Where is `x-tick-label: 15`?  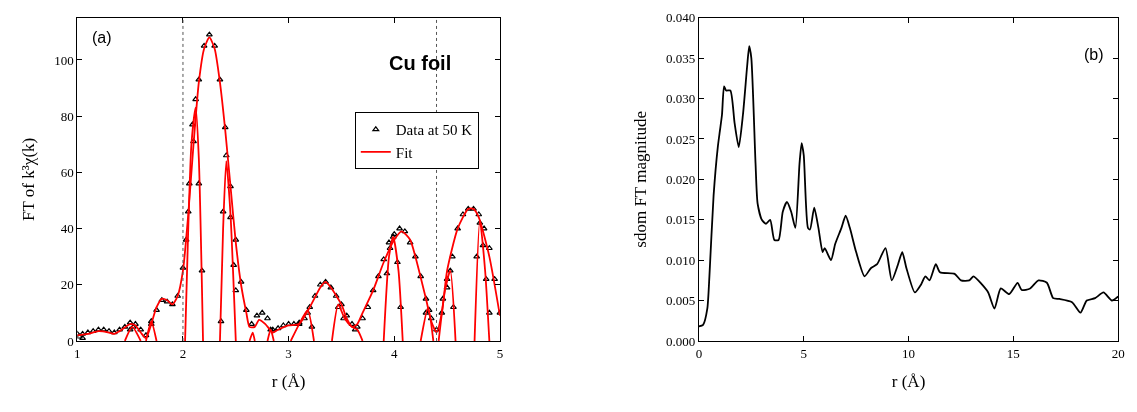
x-tick-label: 15 is located at coordinates (1013, 353).